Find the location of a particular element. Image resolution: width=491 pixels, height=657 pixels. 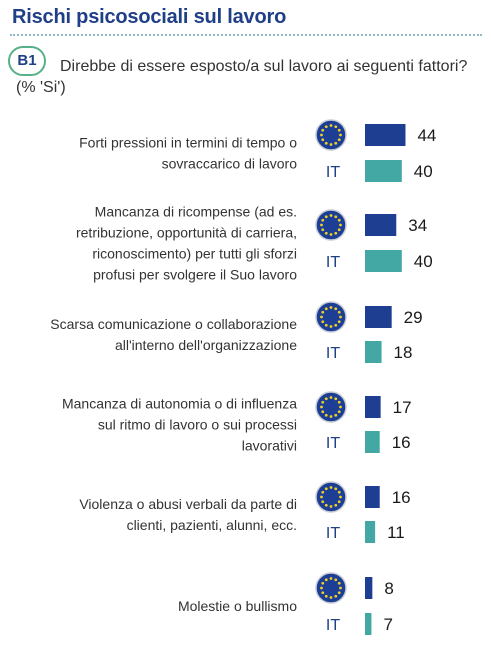

value-label-it: 18 is located at coordinates (403, 352).